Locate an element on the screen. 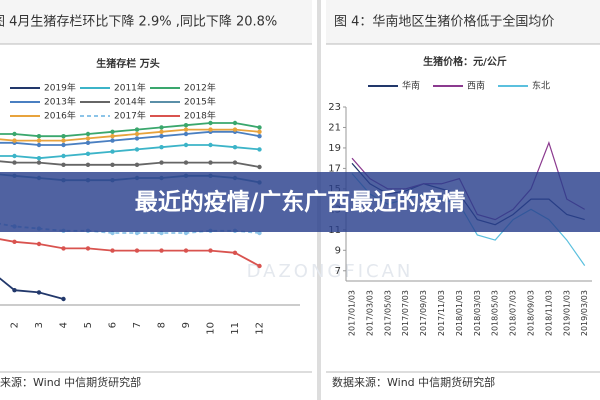 The width and height of the screenshot is (600, 400). x-tick-label: 2017/01/03 is located at coordinates (352, 313).